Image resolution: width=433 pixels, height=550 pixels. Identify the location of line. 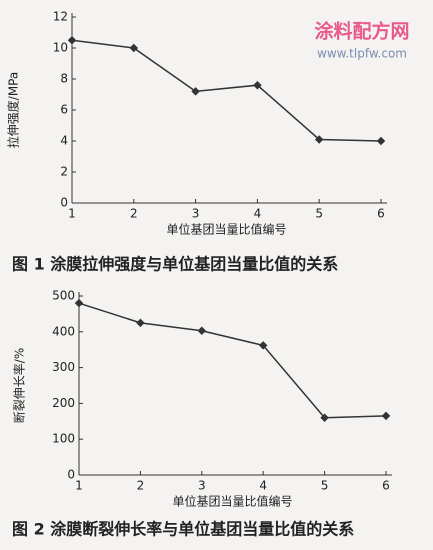
(226, 90).